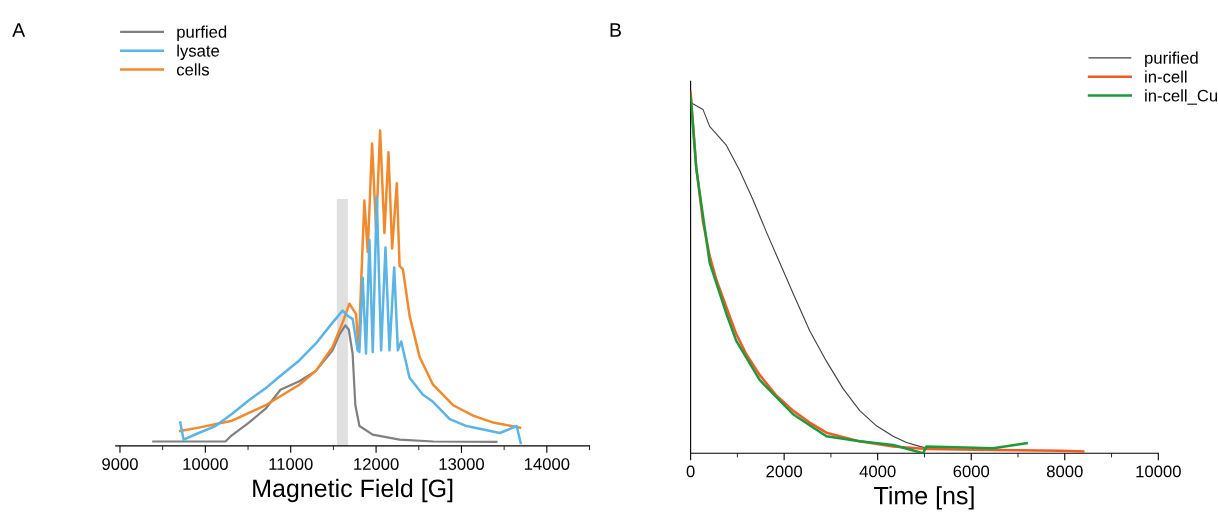  I want to click on text: A, so click(19, 30).